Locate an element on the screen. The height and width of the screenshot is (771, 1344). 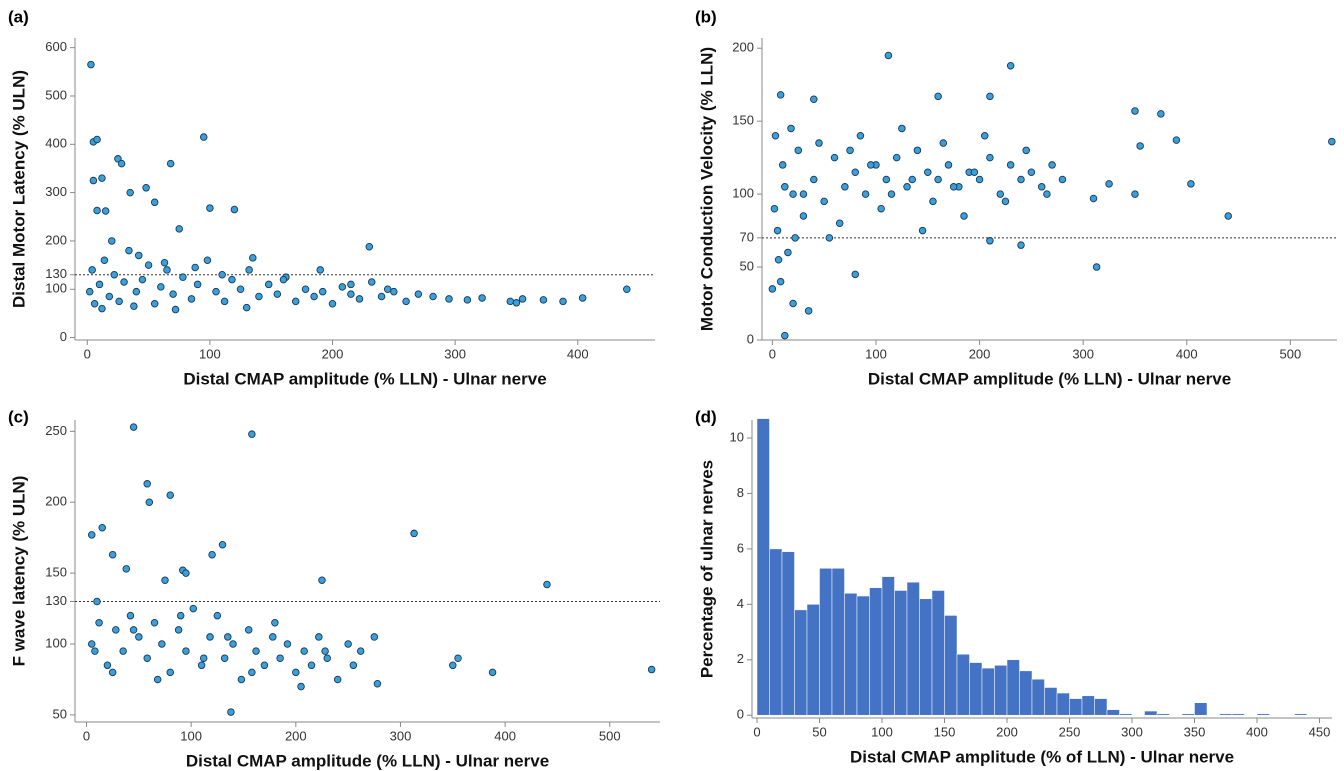
x-tick-label: 100 is located at coordinates (876, 353).